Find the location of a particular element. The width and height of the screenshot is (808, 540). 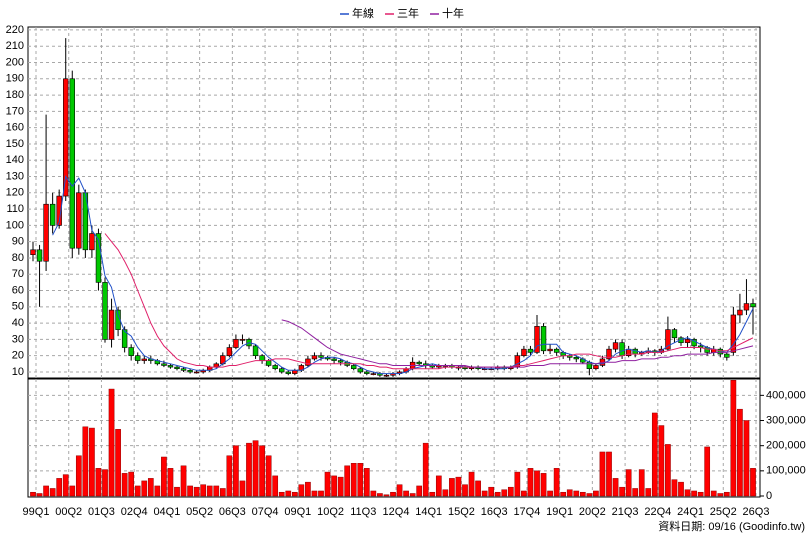

x-tick-label: 20Q2 is located at coordinates (592, 512).